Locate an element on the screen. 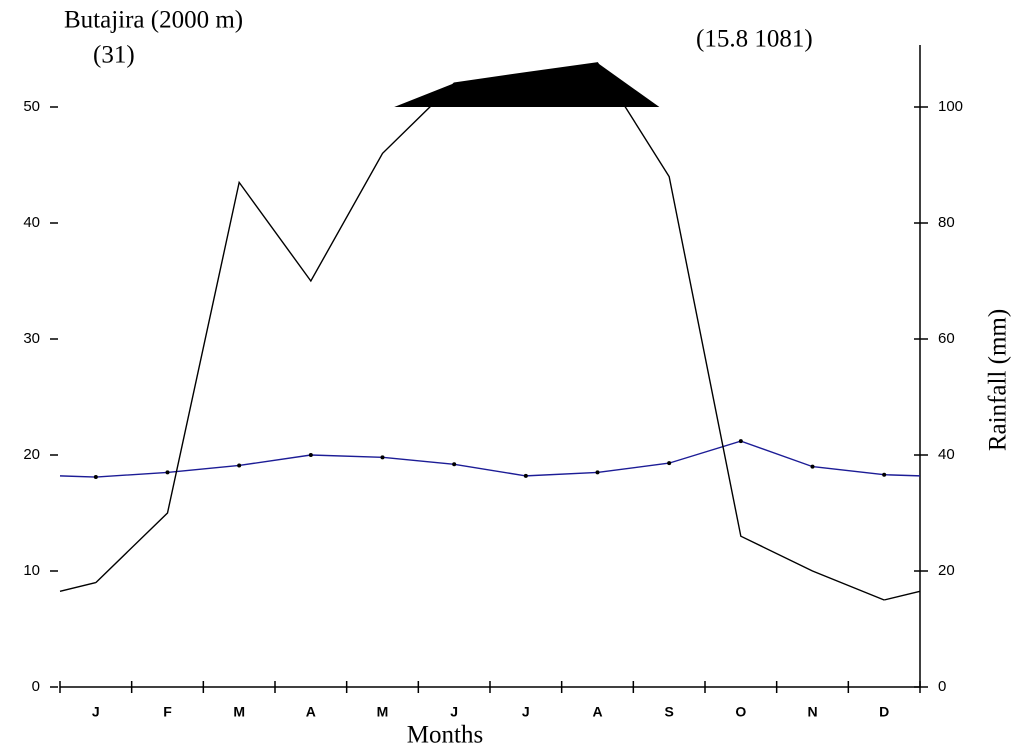  x-tick-label: O is located at coordinates (740, 712).